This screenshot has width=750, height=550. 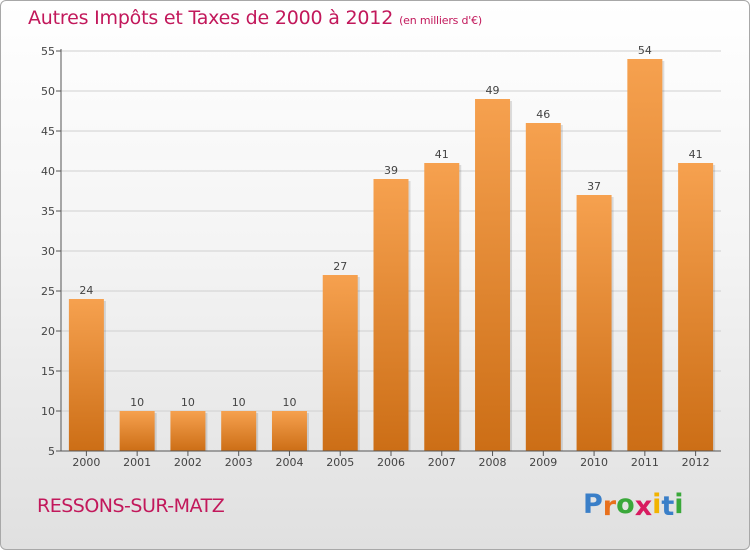 What do you see at coordinates (48, 171) in the screenshot?
I see `y-tick-label: 40` at bounding box center [48, 171].